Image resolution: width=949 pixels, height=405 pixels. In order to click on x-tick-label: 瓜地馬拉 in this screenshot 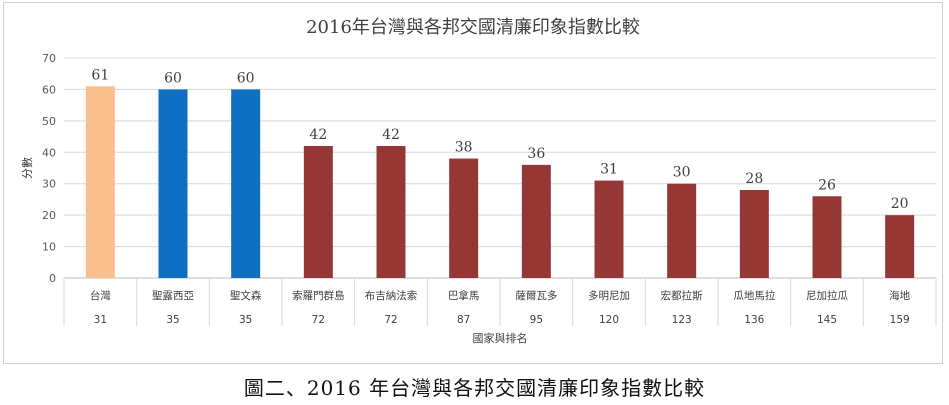, I will do `click(754, 295)`.